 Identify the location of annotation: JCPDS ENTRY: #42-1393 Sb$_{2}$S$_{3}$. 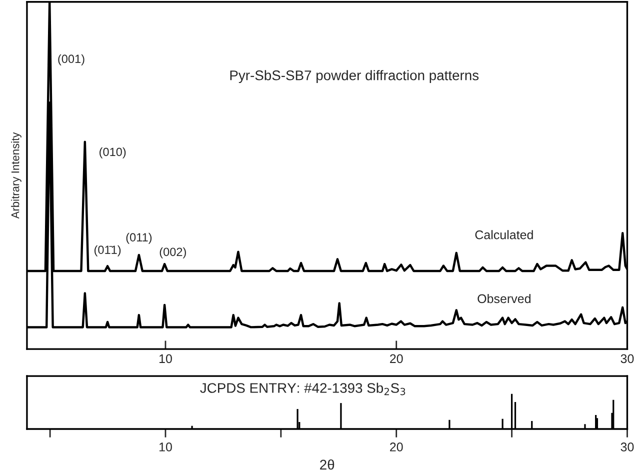
(303, 389).